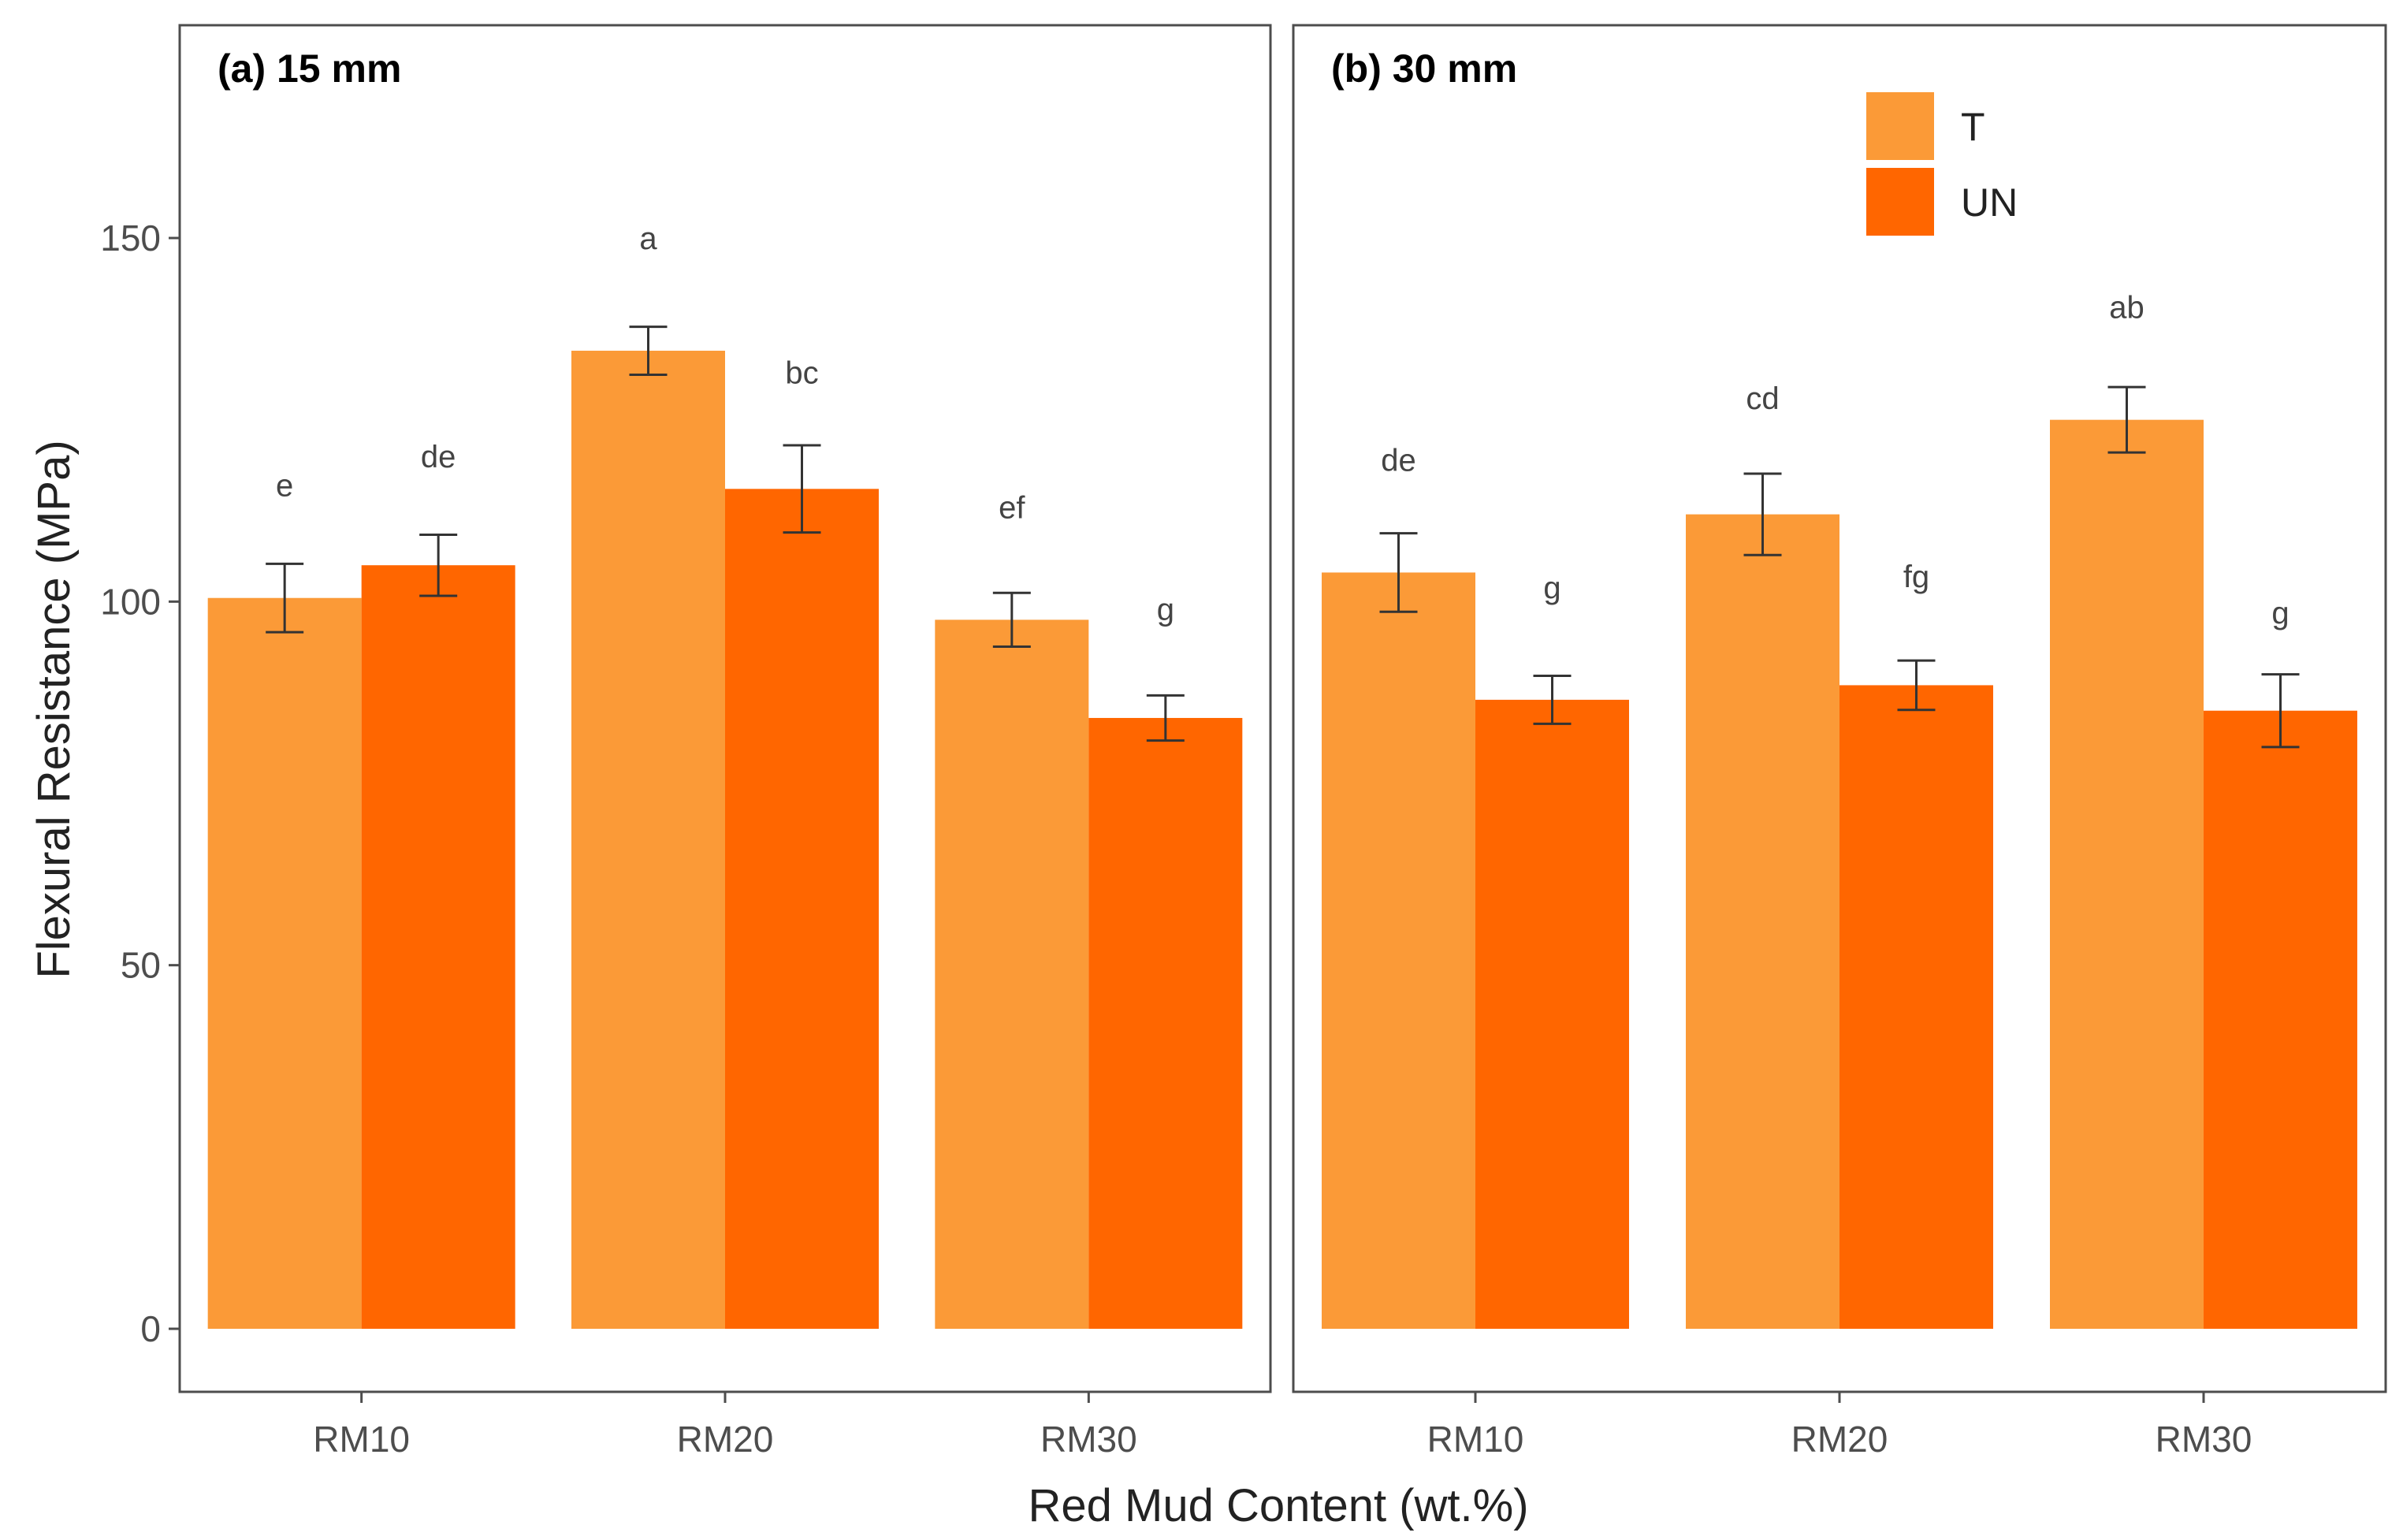  I want to click on x-axis-title: Red Mud Content (wt.%), so click(1278, 1505).